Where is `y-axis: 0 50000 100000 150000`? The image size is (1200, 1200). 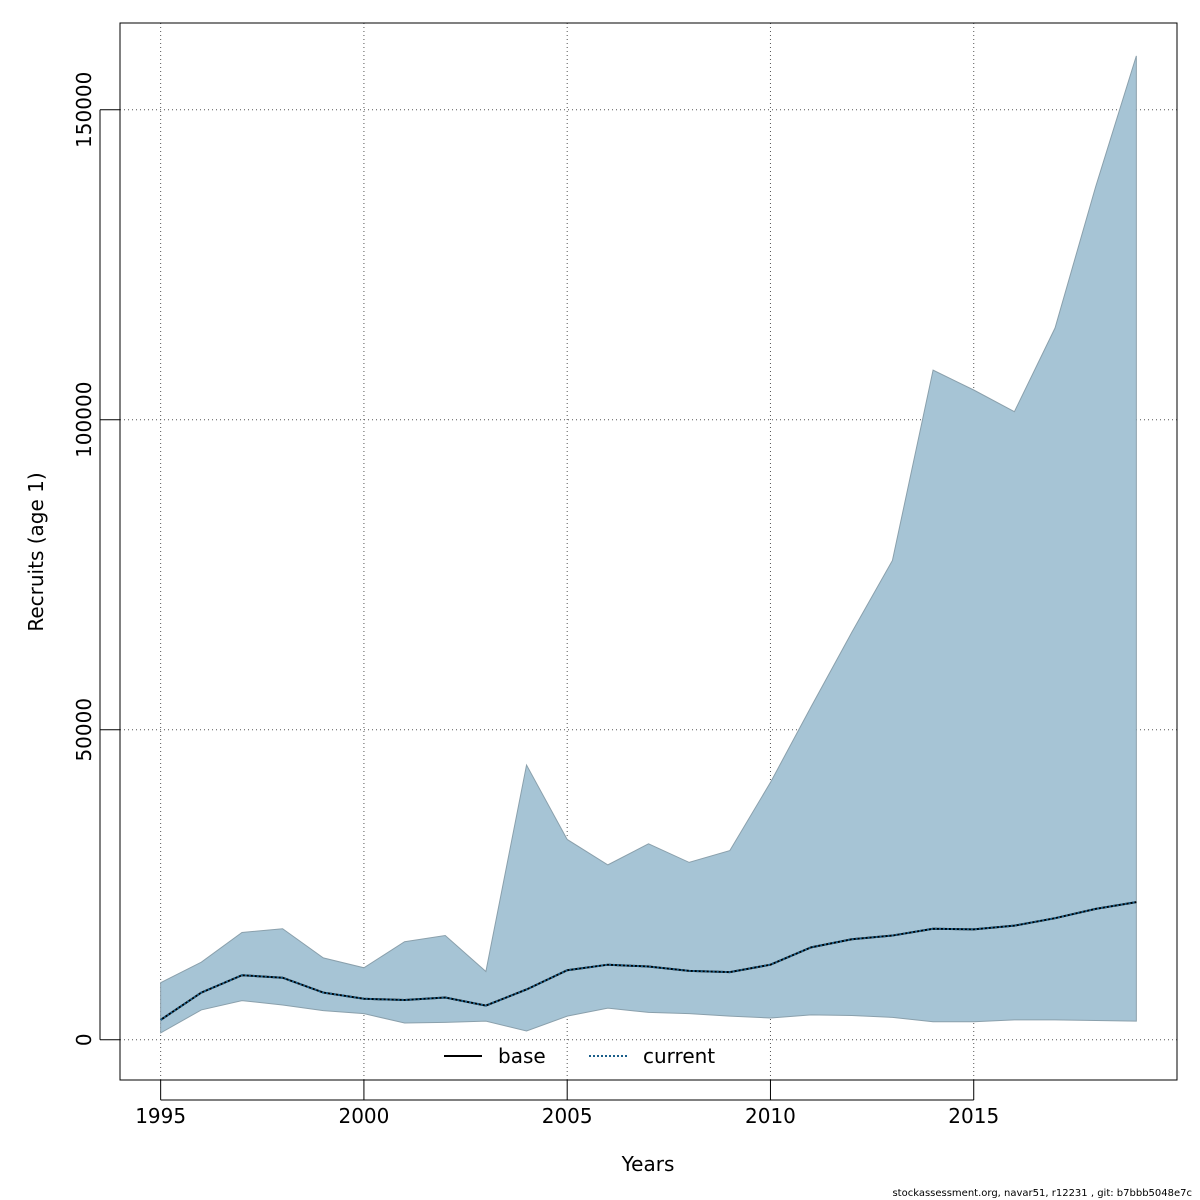 y-axis: 0 50000 100000 150000 is located at coordinates (96, 559).